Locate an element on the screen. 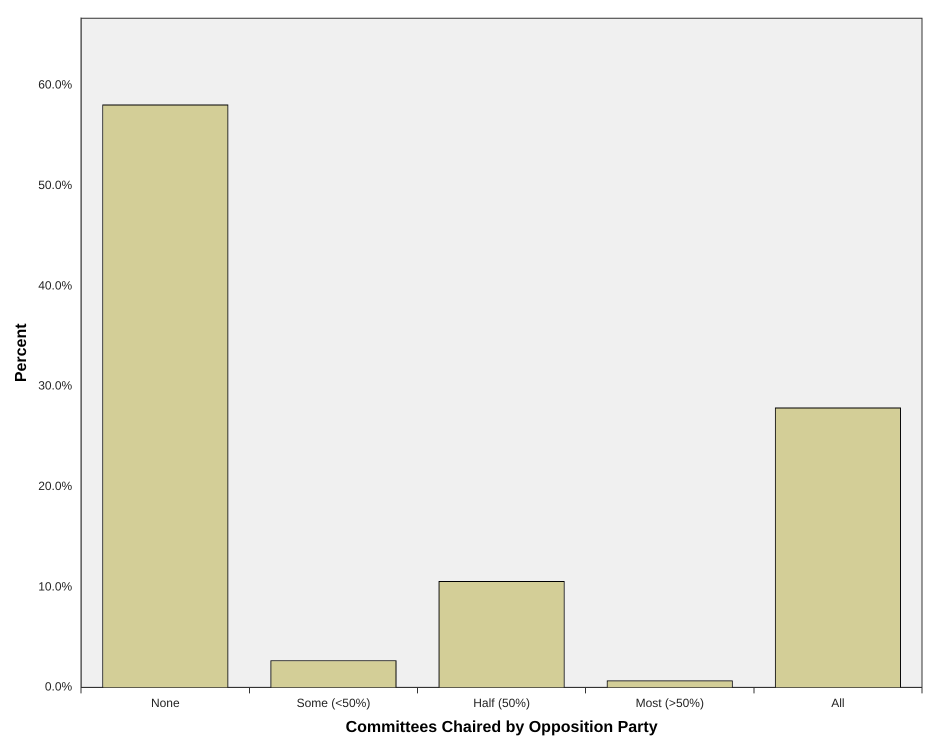 This screenshot has width=936, height=753. y-axis-title: Percent is located at coordinates (21, 352).